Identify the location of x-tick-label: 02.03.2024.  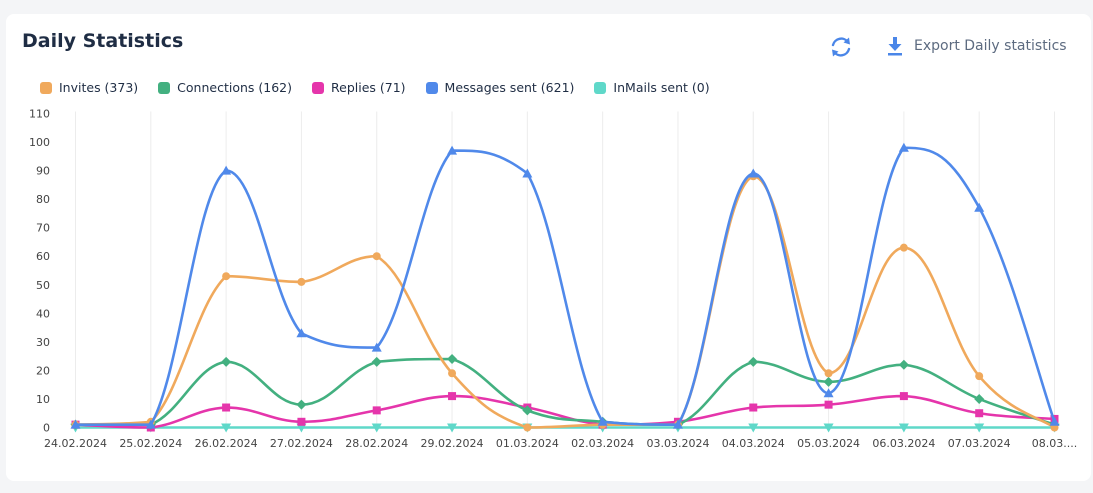
(602, 443).